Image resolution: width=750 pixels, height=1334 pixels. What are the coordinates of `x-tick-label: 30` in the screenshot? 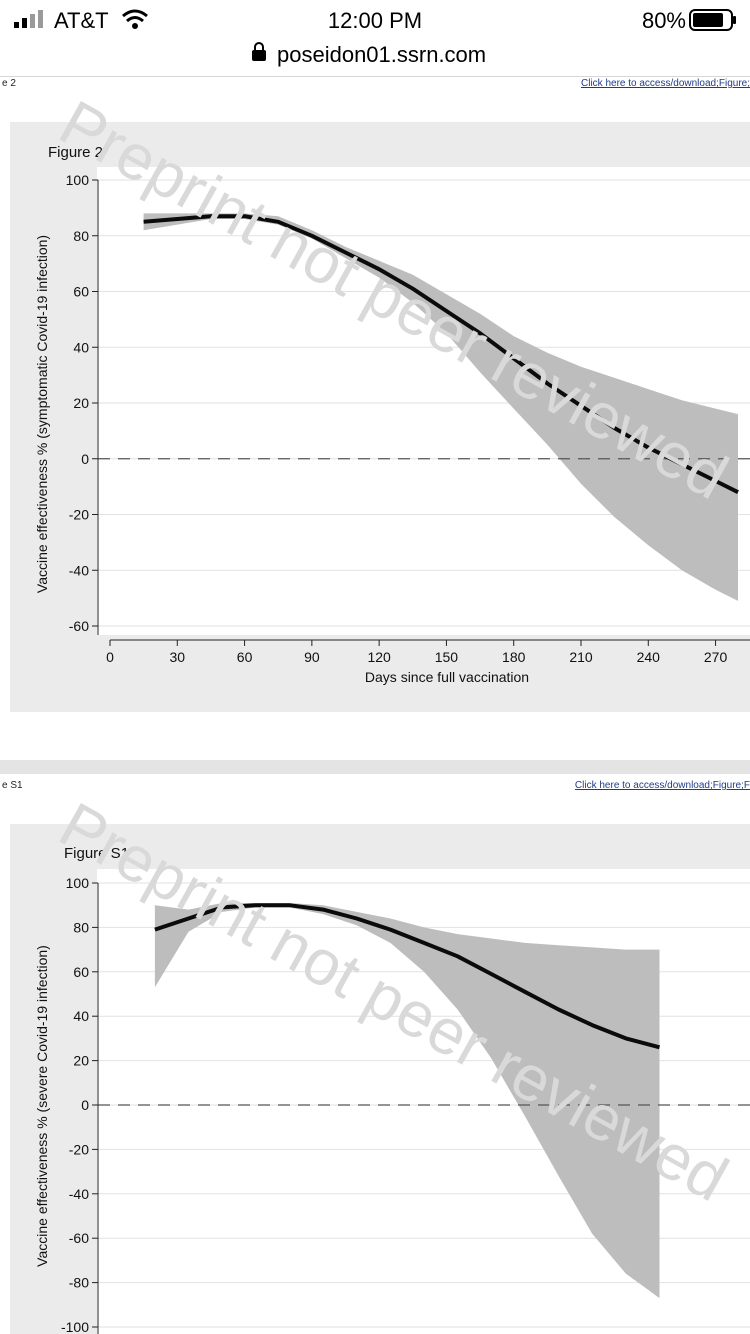 It's located at (177, 657).